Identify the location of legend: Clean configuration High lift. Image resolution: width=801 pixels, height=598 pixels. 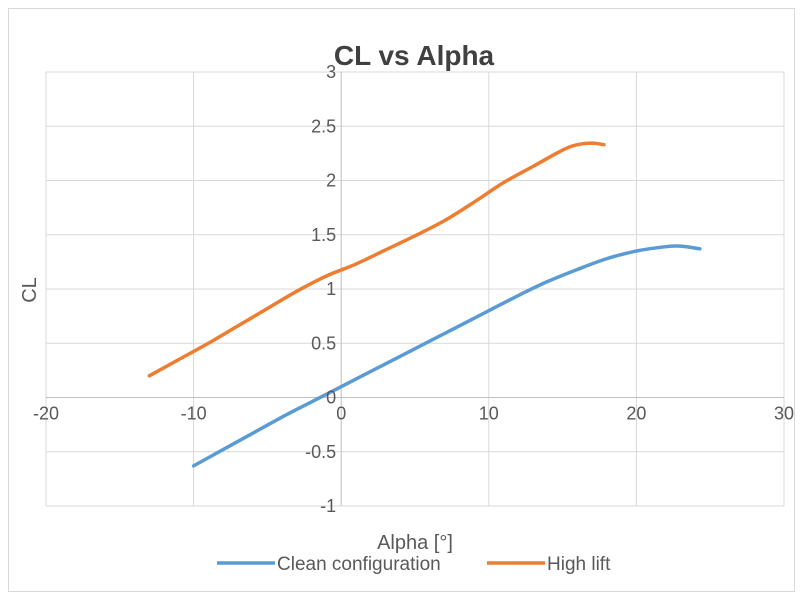
(414, 564).